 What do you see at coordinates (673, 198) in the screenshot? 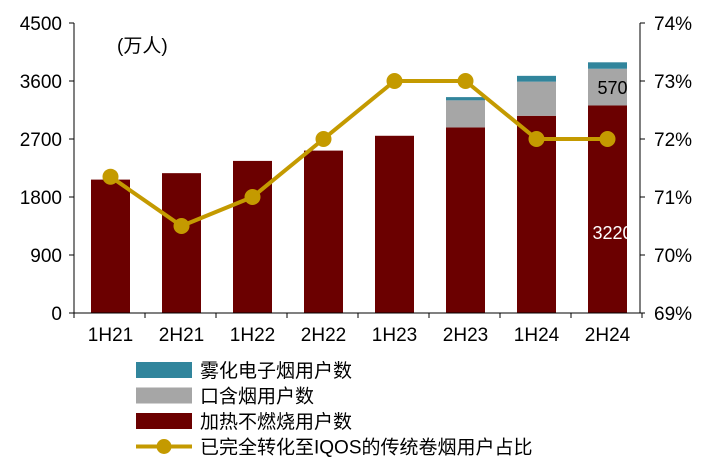
I see `right-tick-label: 71%` at bounding box center [673, 198].